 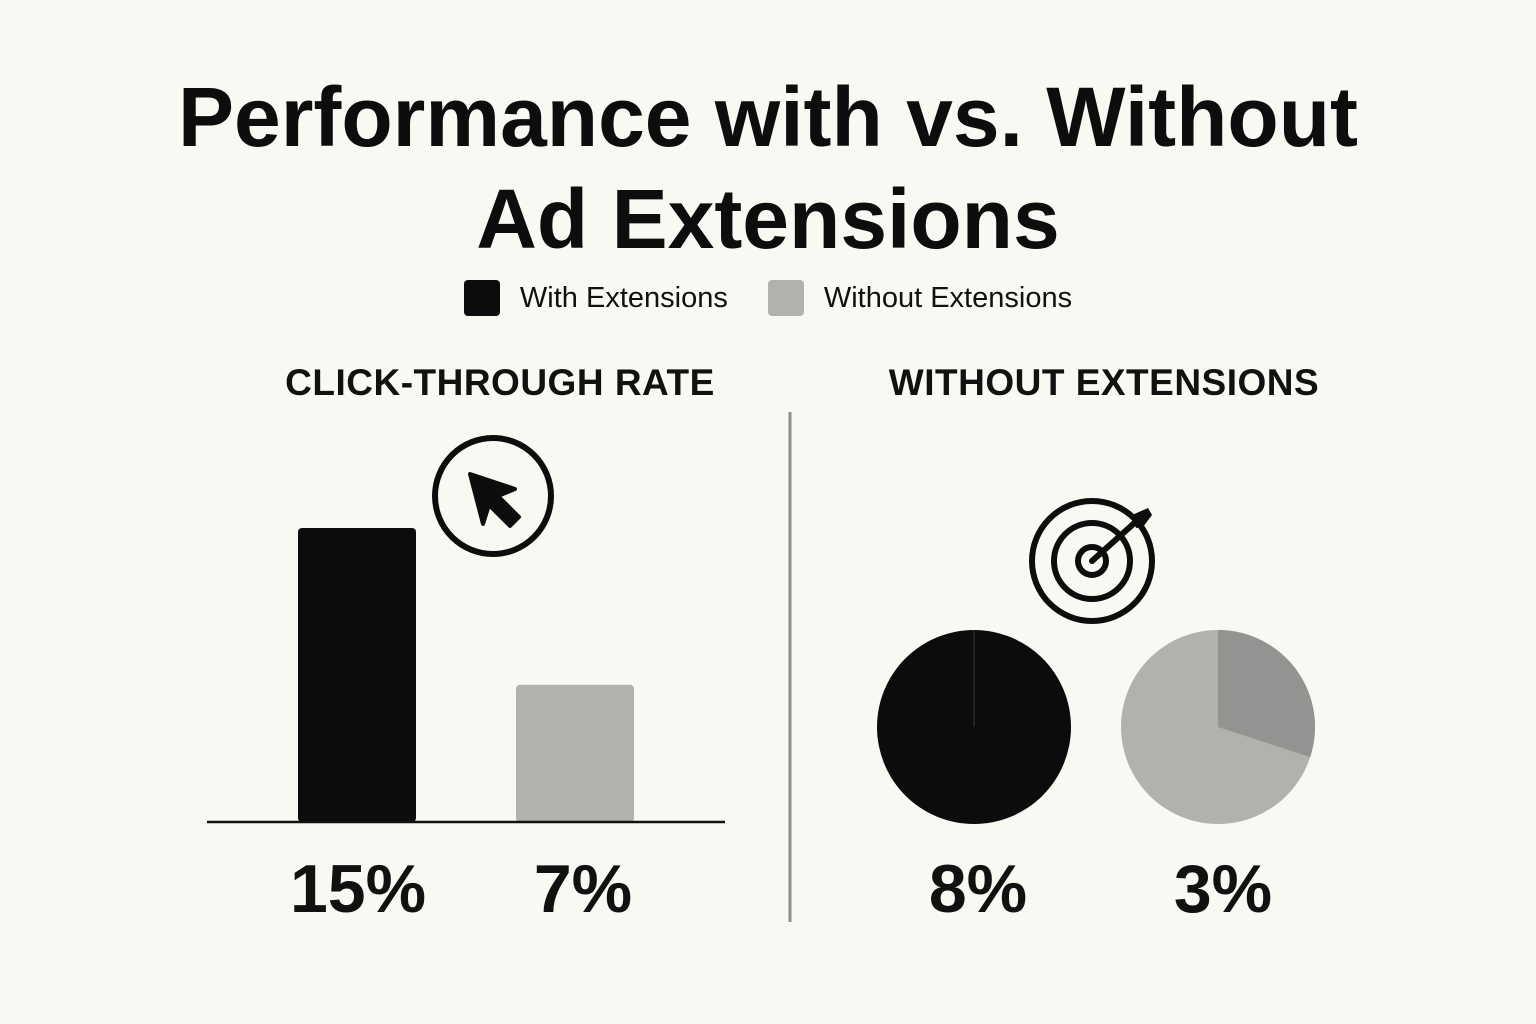 I want to click on chart-title-line-1: Performance with vs. Without, so click(x=768, y=117).